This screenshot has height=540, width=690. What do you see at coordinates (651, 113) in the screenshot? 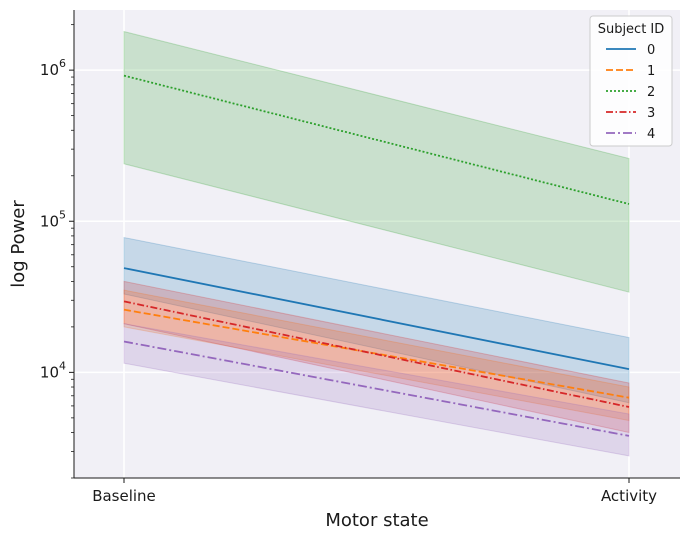
I see `legend-label-3: 3` at bounding box center [651, 113].